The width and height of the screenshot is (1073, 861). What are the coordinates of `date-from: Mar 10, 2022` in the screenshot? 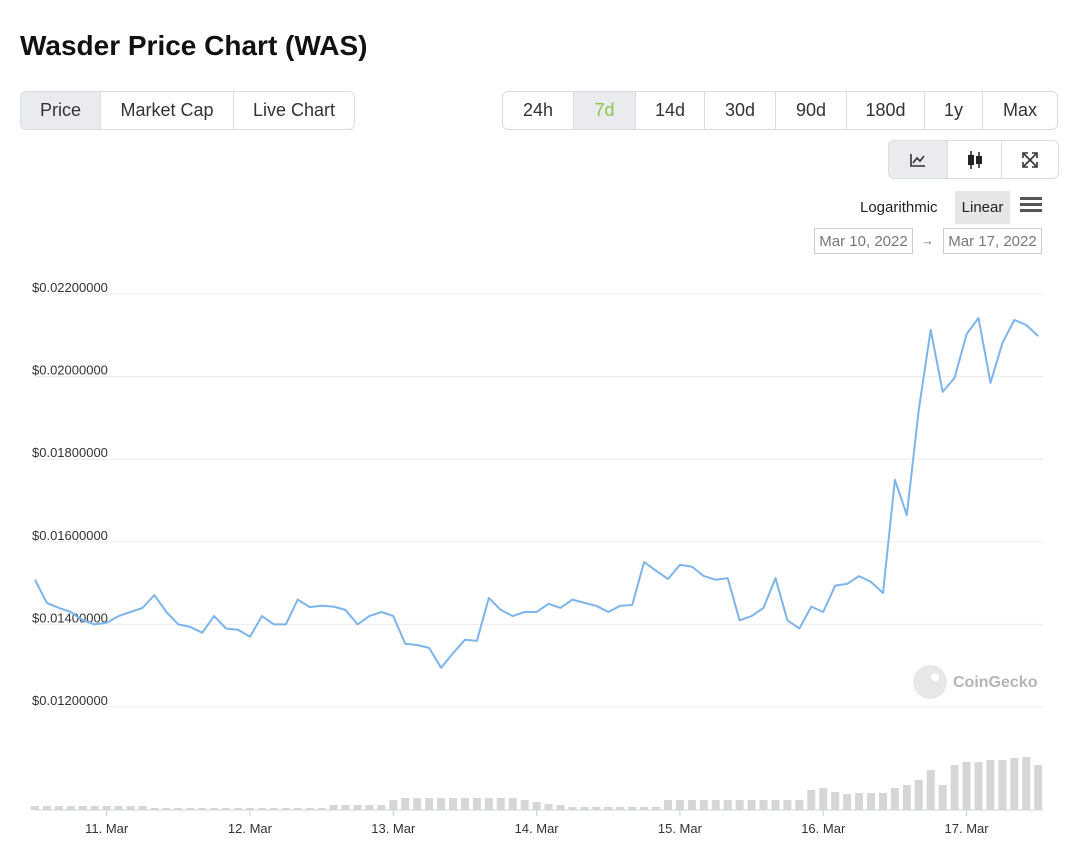 It's located at (863, 241).